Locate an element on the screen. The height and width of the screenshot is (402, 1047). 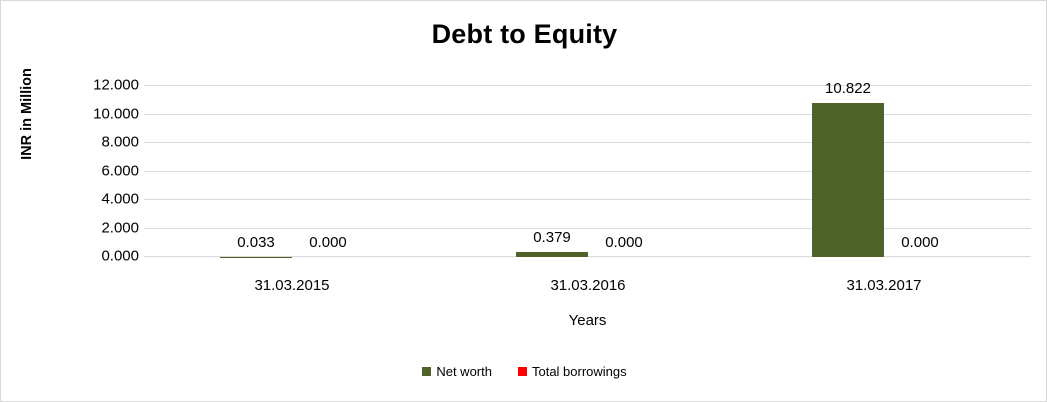
legend-label: Net worth is located at coordinates (464, 371).